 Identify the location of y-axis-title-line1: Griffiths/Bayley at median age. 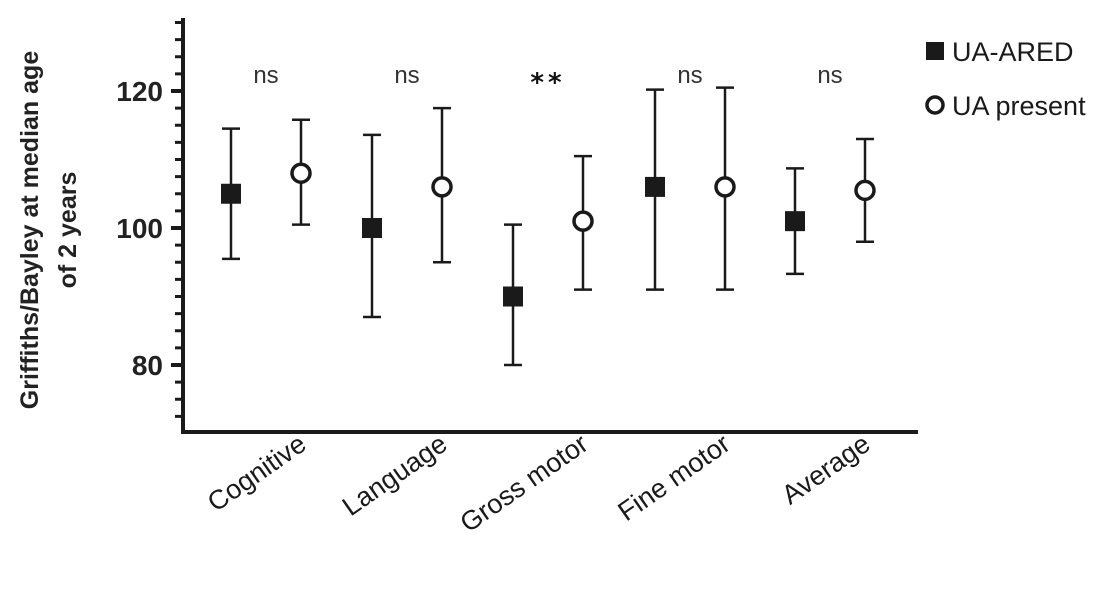
(30, 230).